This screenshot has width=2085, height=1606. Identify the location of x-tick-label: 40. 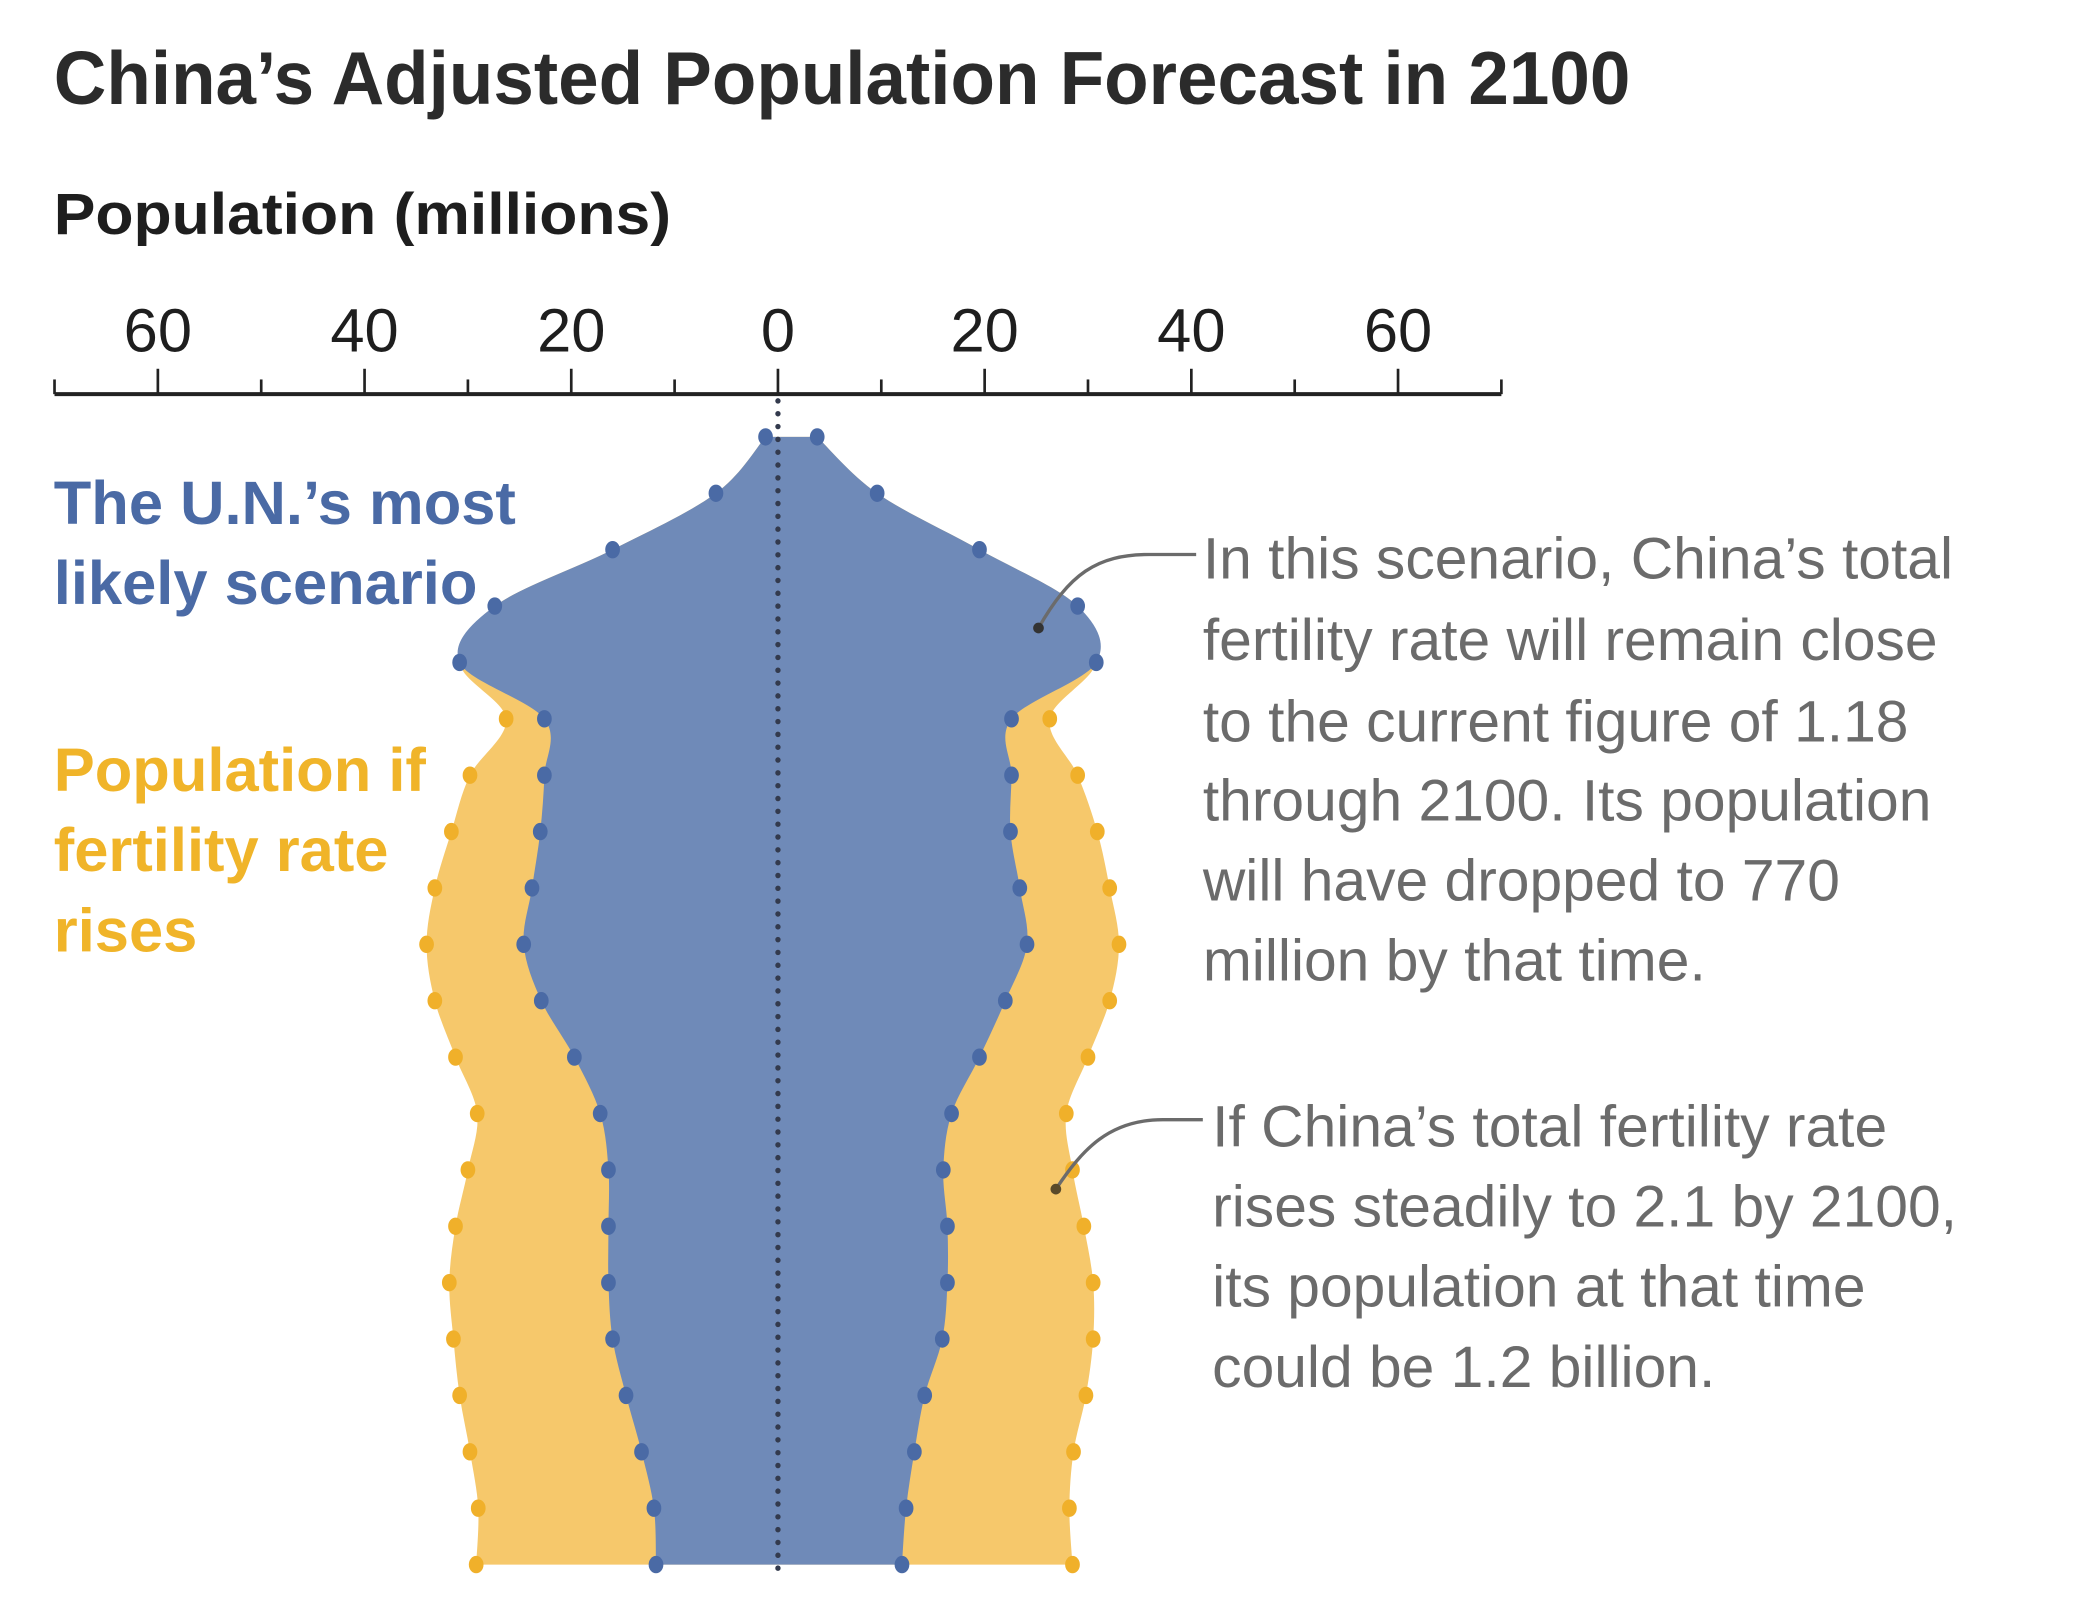
(364, 330).